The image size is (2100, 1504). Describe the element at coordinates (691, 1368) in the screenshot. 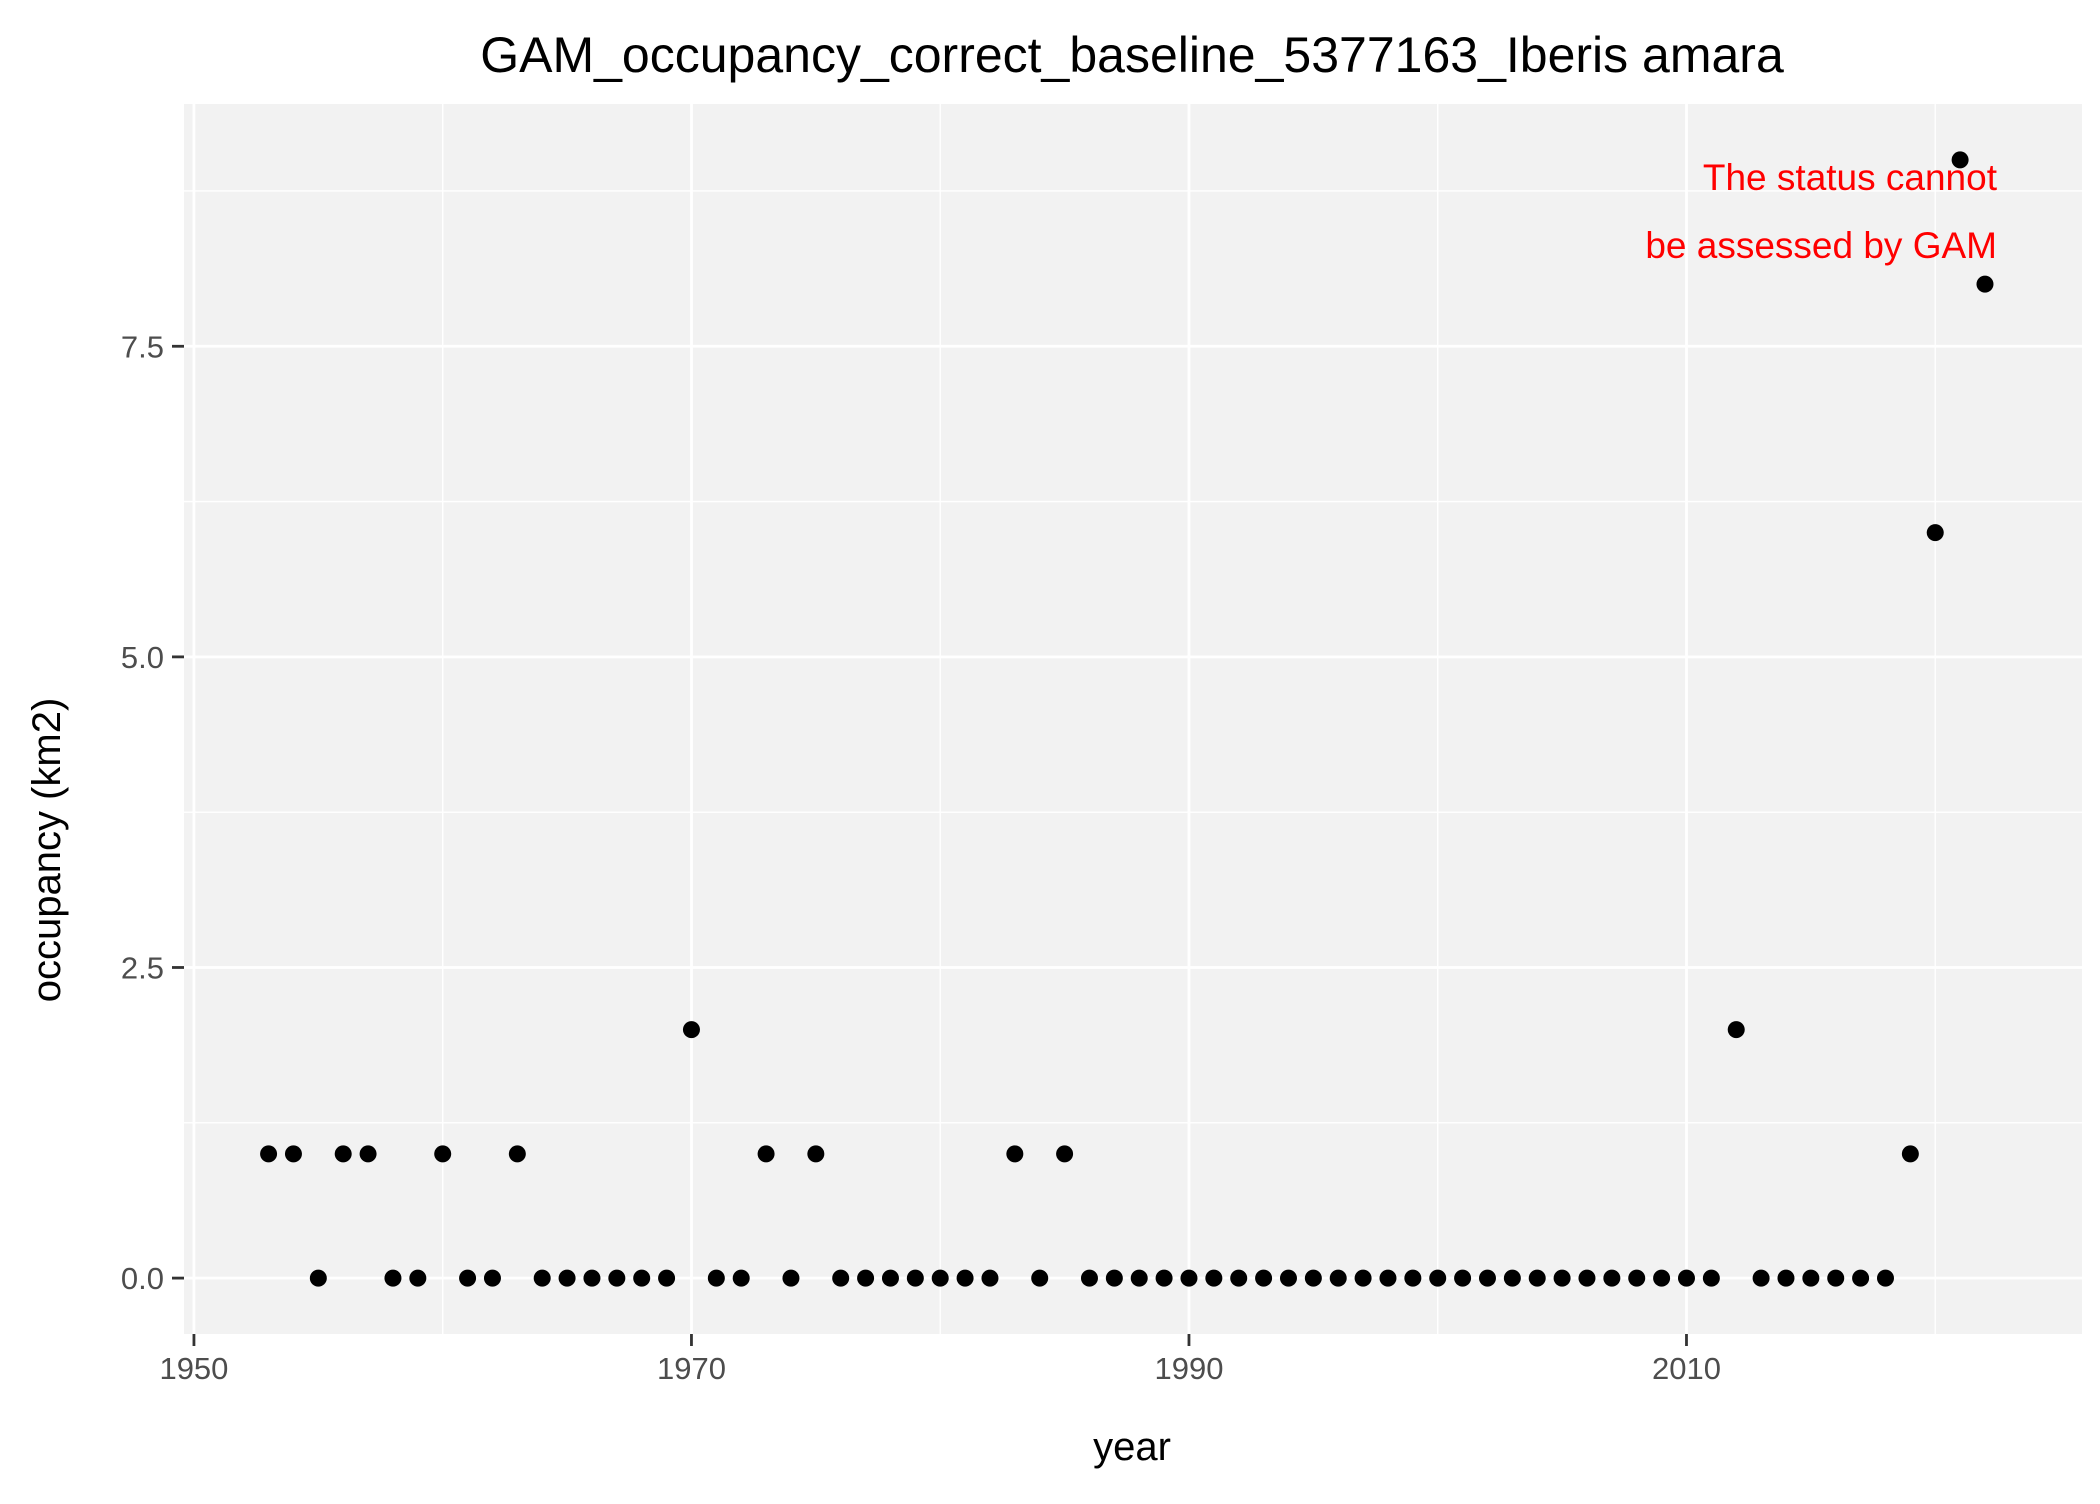

I see `x-tick-label: 1970` at that location.